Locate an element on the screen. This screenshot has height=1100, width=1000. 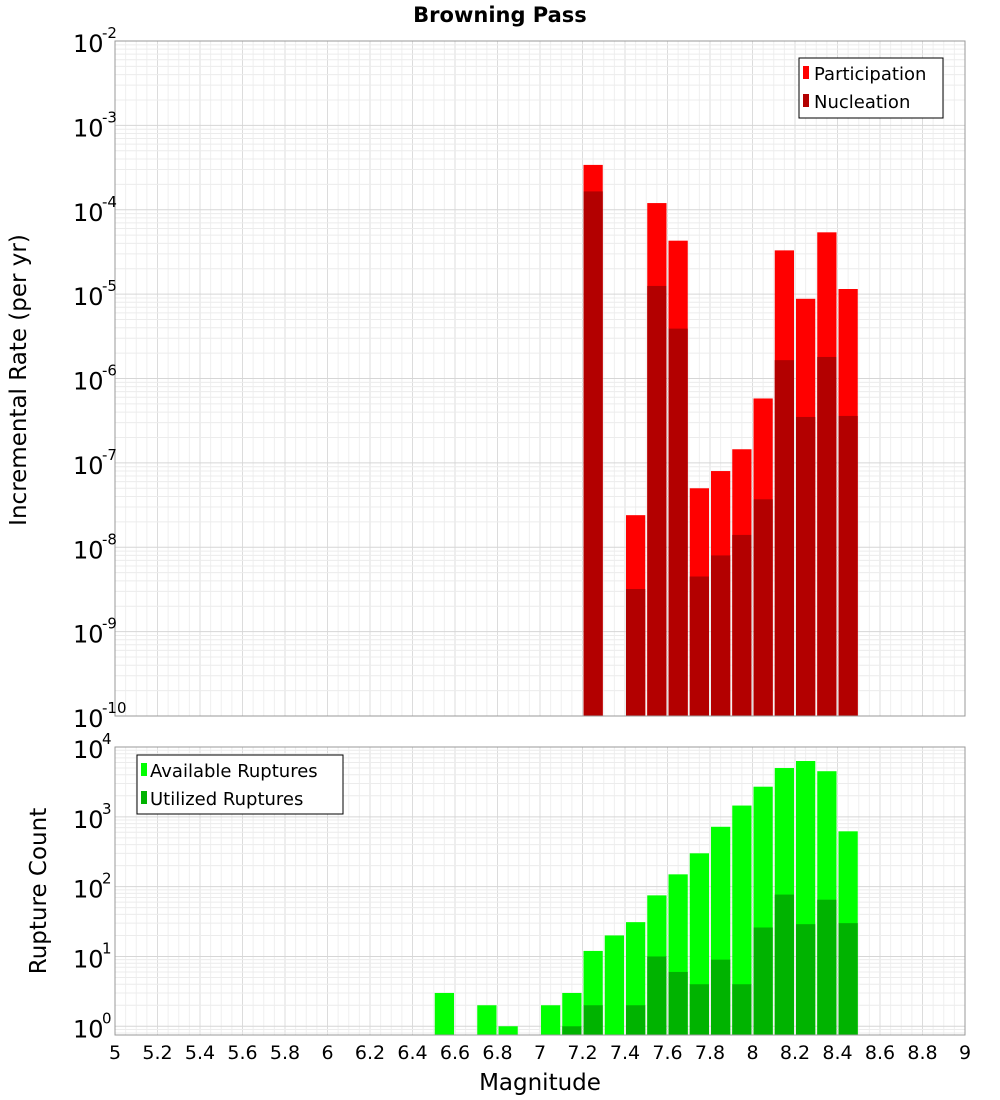
top-y-tick-exp: -10 is located at coordinates (114, 708).